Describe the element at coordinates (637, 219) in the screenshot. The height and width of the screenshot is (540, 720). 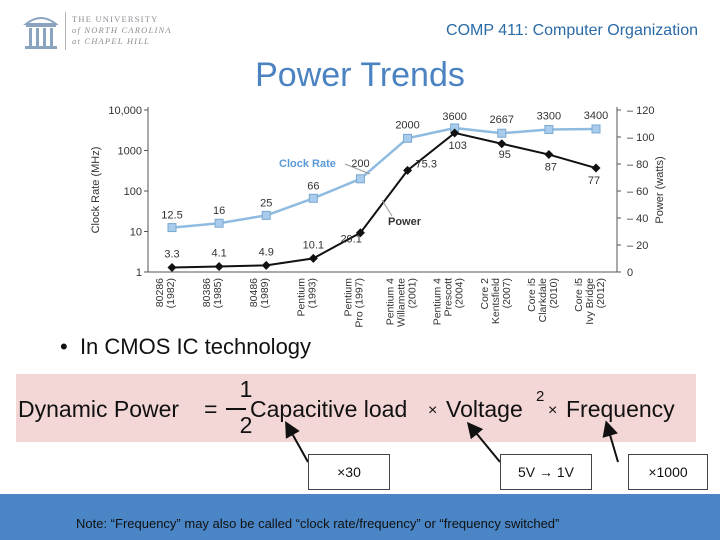
I see `right-tick-label: – 40` at that location.